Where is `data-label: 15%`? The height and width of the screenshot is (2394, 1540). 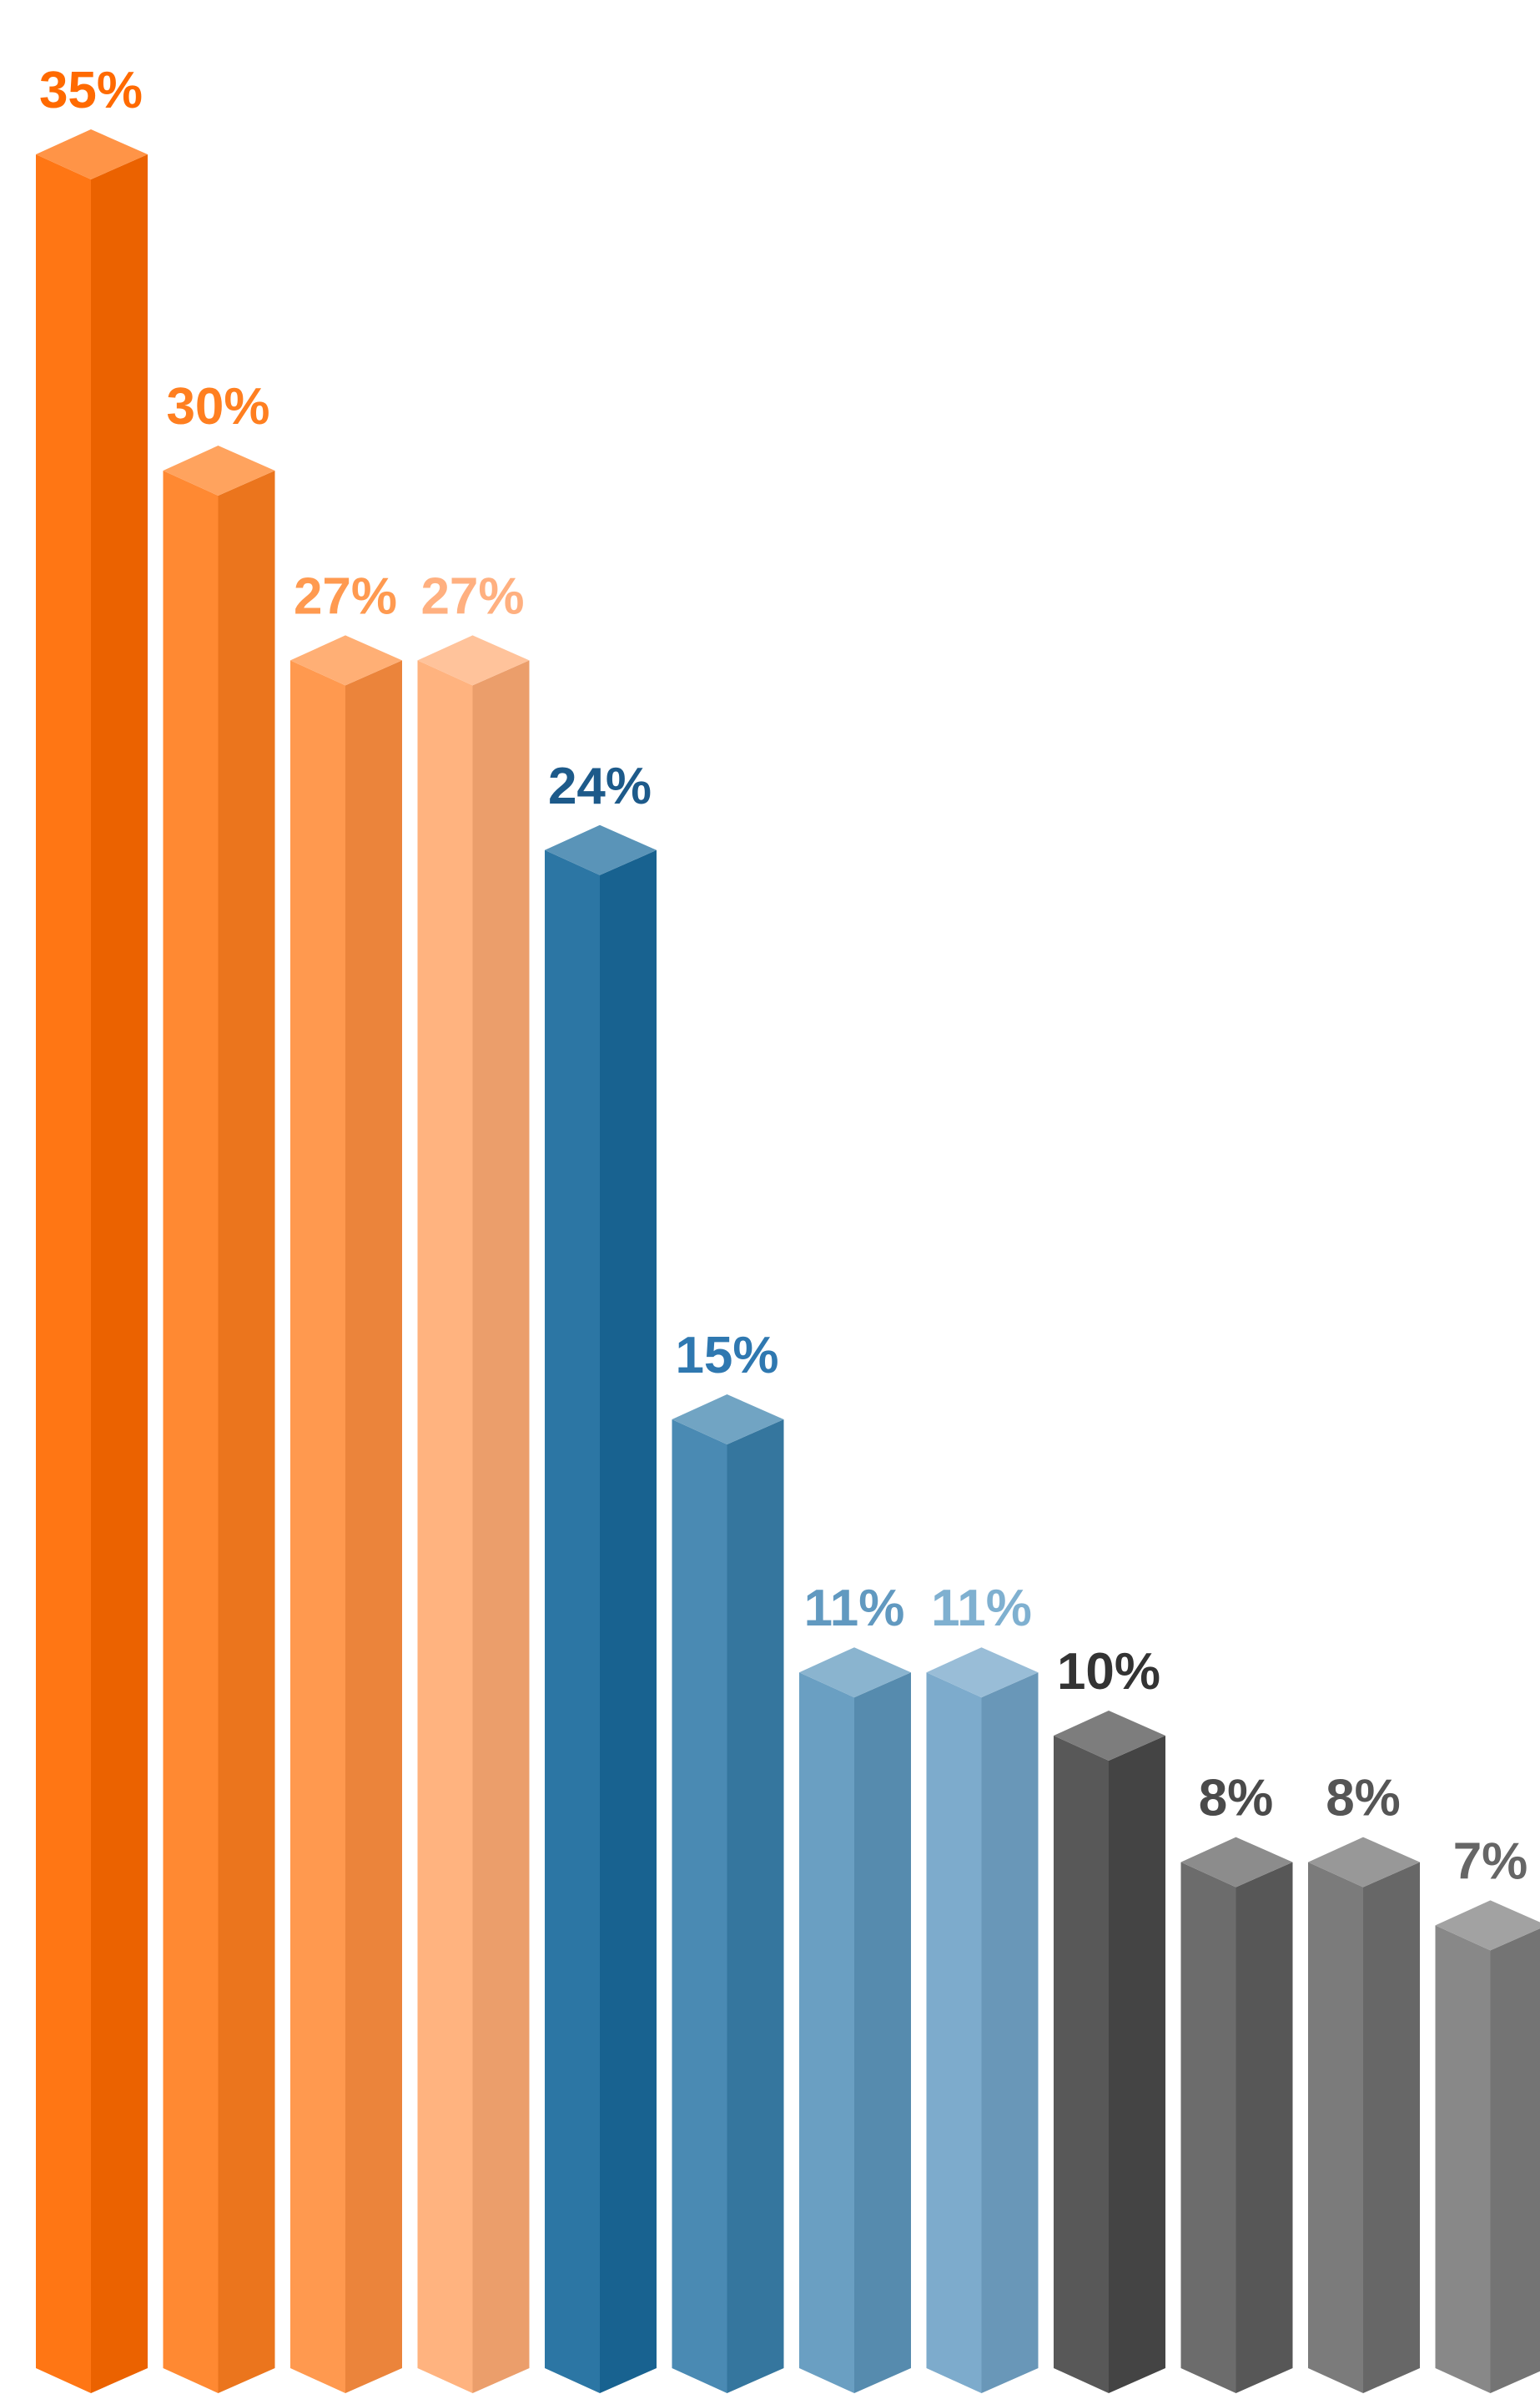 data-label: 15% is located at coordinates (726, 1355).